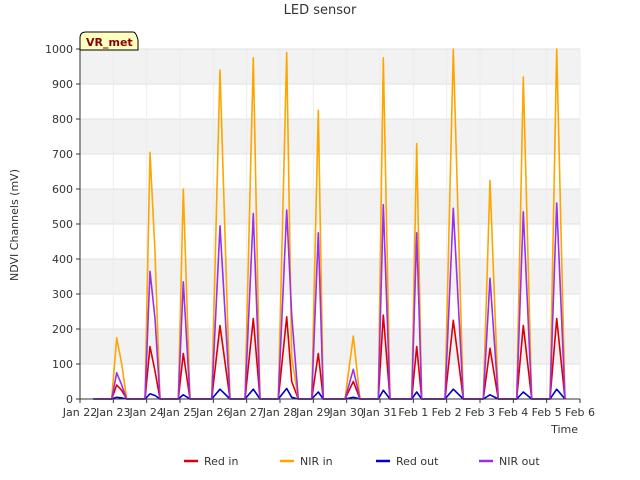 Image resolution: width=640 pixels, height=480 pixels. What do you see at coordinates (212, 412) in the screenshot?
I see `x-tick-label: Jan 26` at bounding box center [212, 412].